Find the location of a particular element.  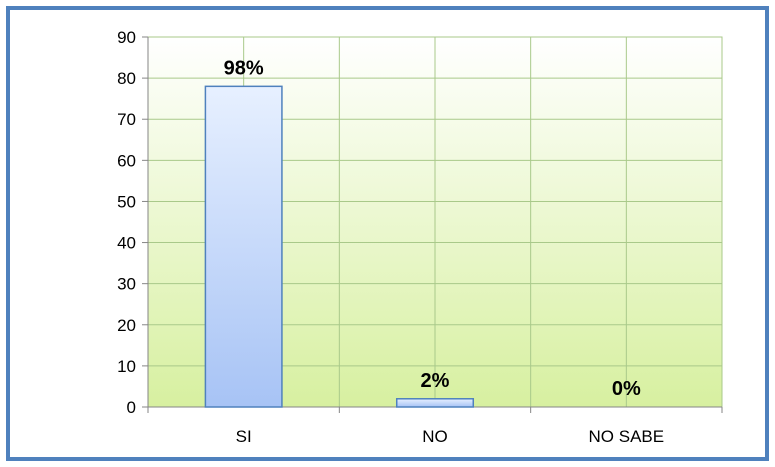

y-tick-label: 10 is located at coordinates (126, 366).